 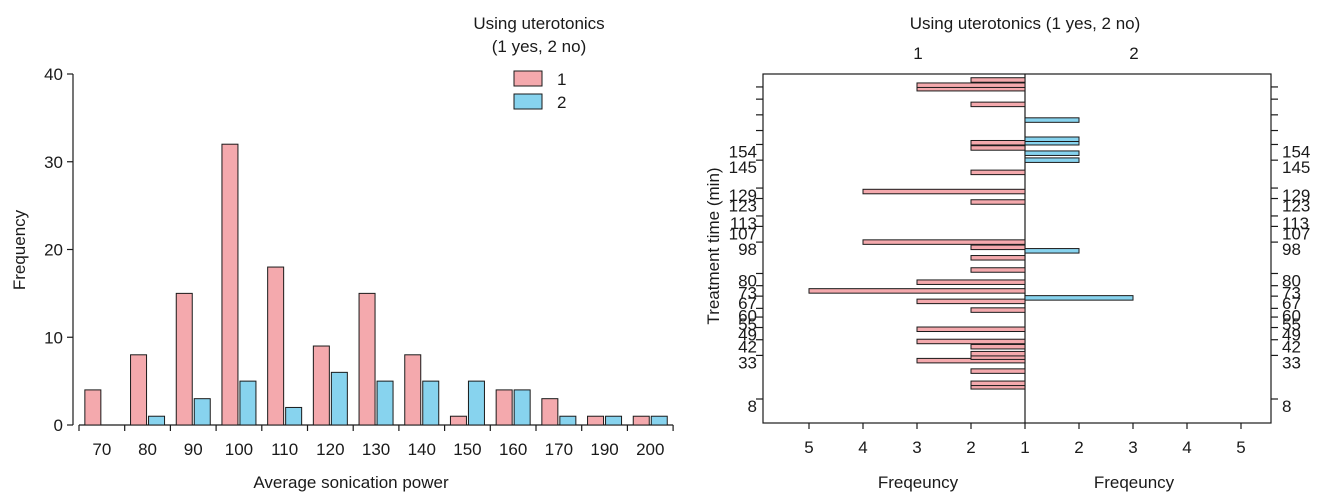 What do you see at coordinates (604, 449) in the screenshot?
I see `left-x-tick-label: 190` at bounding box center [604, 449].